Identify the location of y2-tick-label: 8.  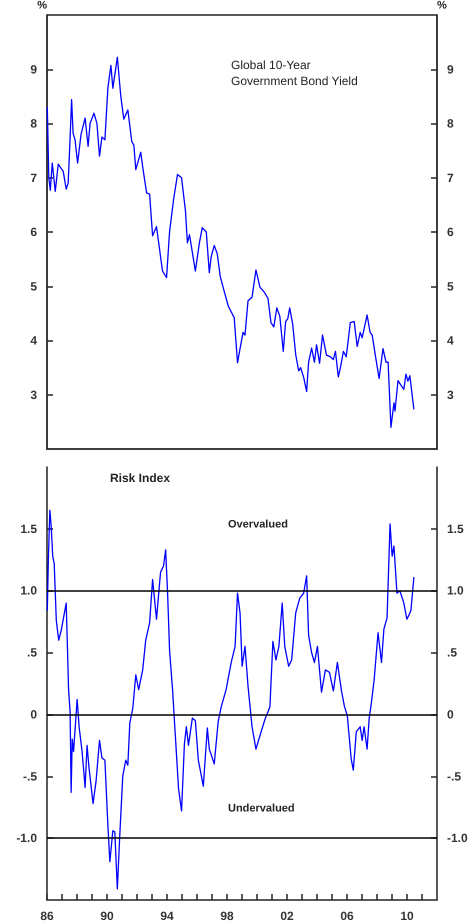
(450, 123).